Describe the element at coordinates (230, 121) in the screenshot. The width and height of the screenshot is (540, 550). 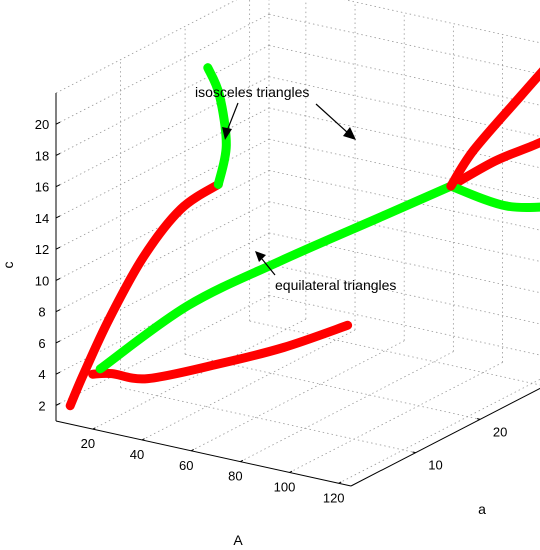
I see `arrow-isosceles-left` at that location.